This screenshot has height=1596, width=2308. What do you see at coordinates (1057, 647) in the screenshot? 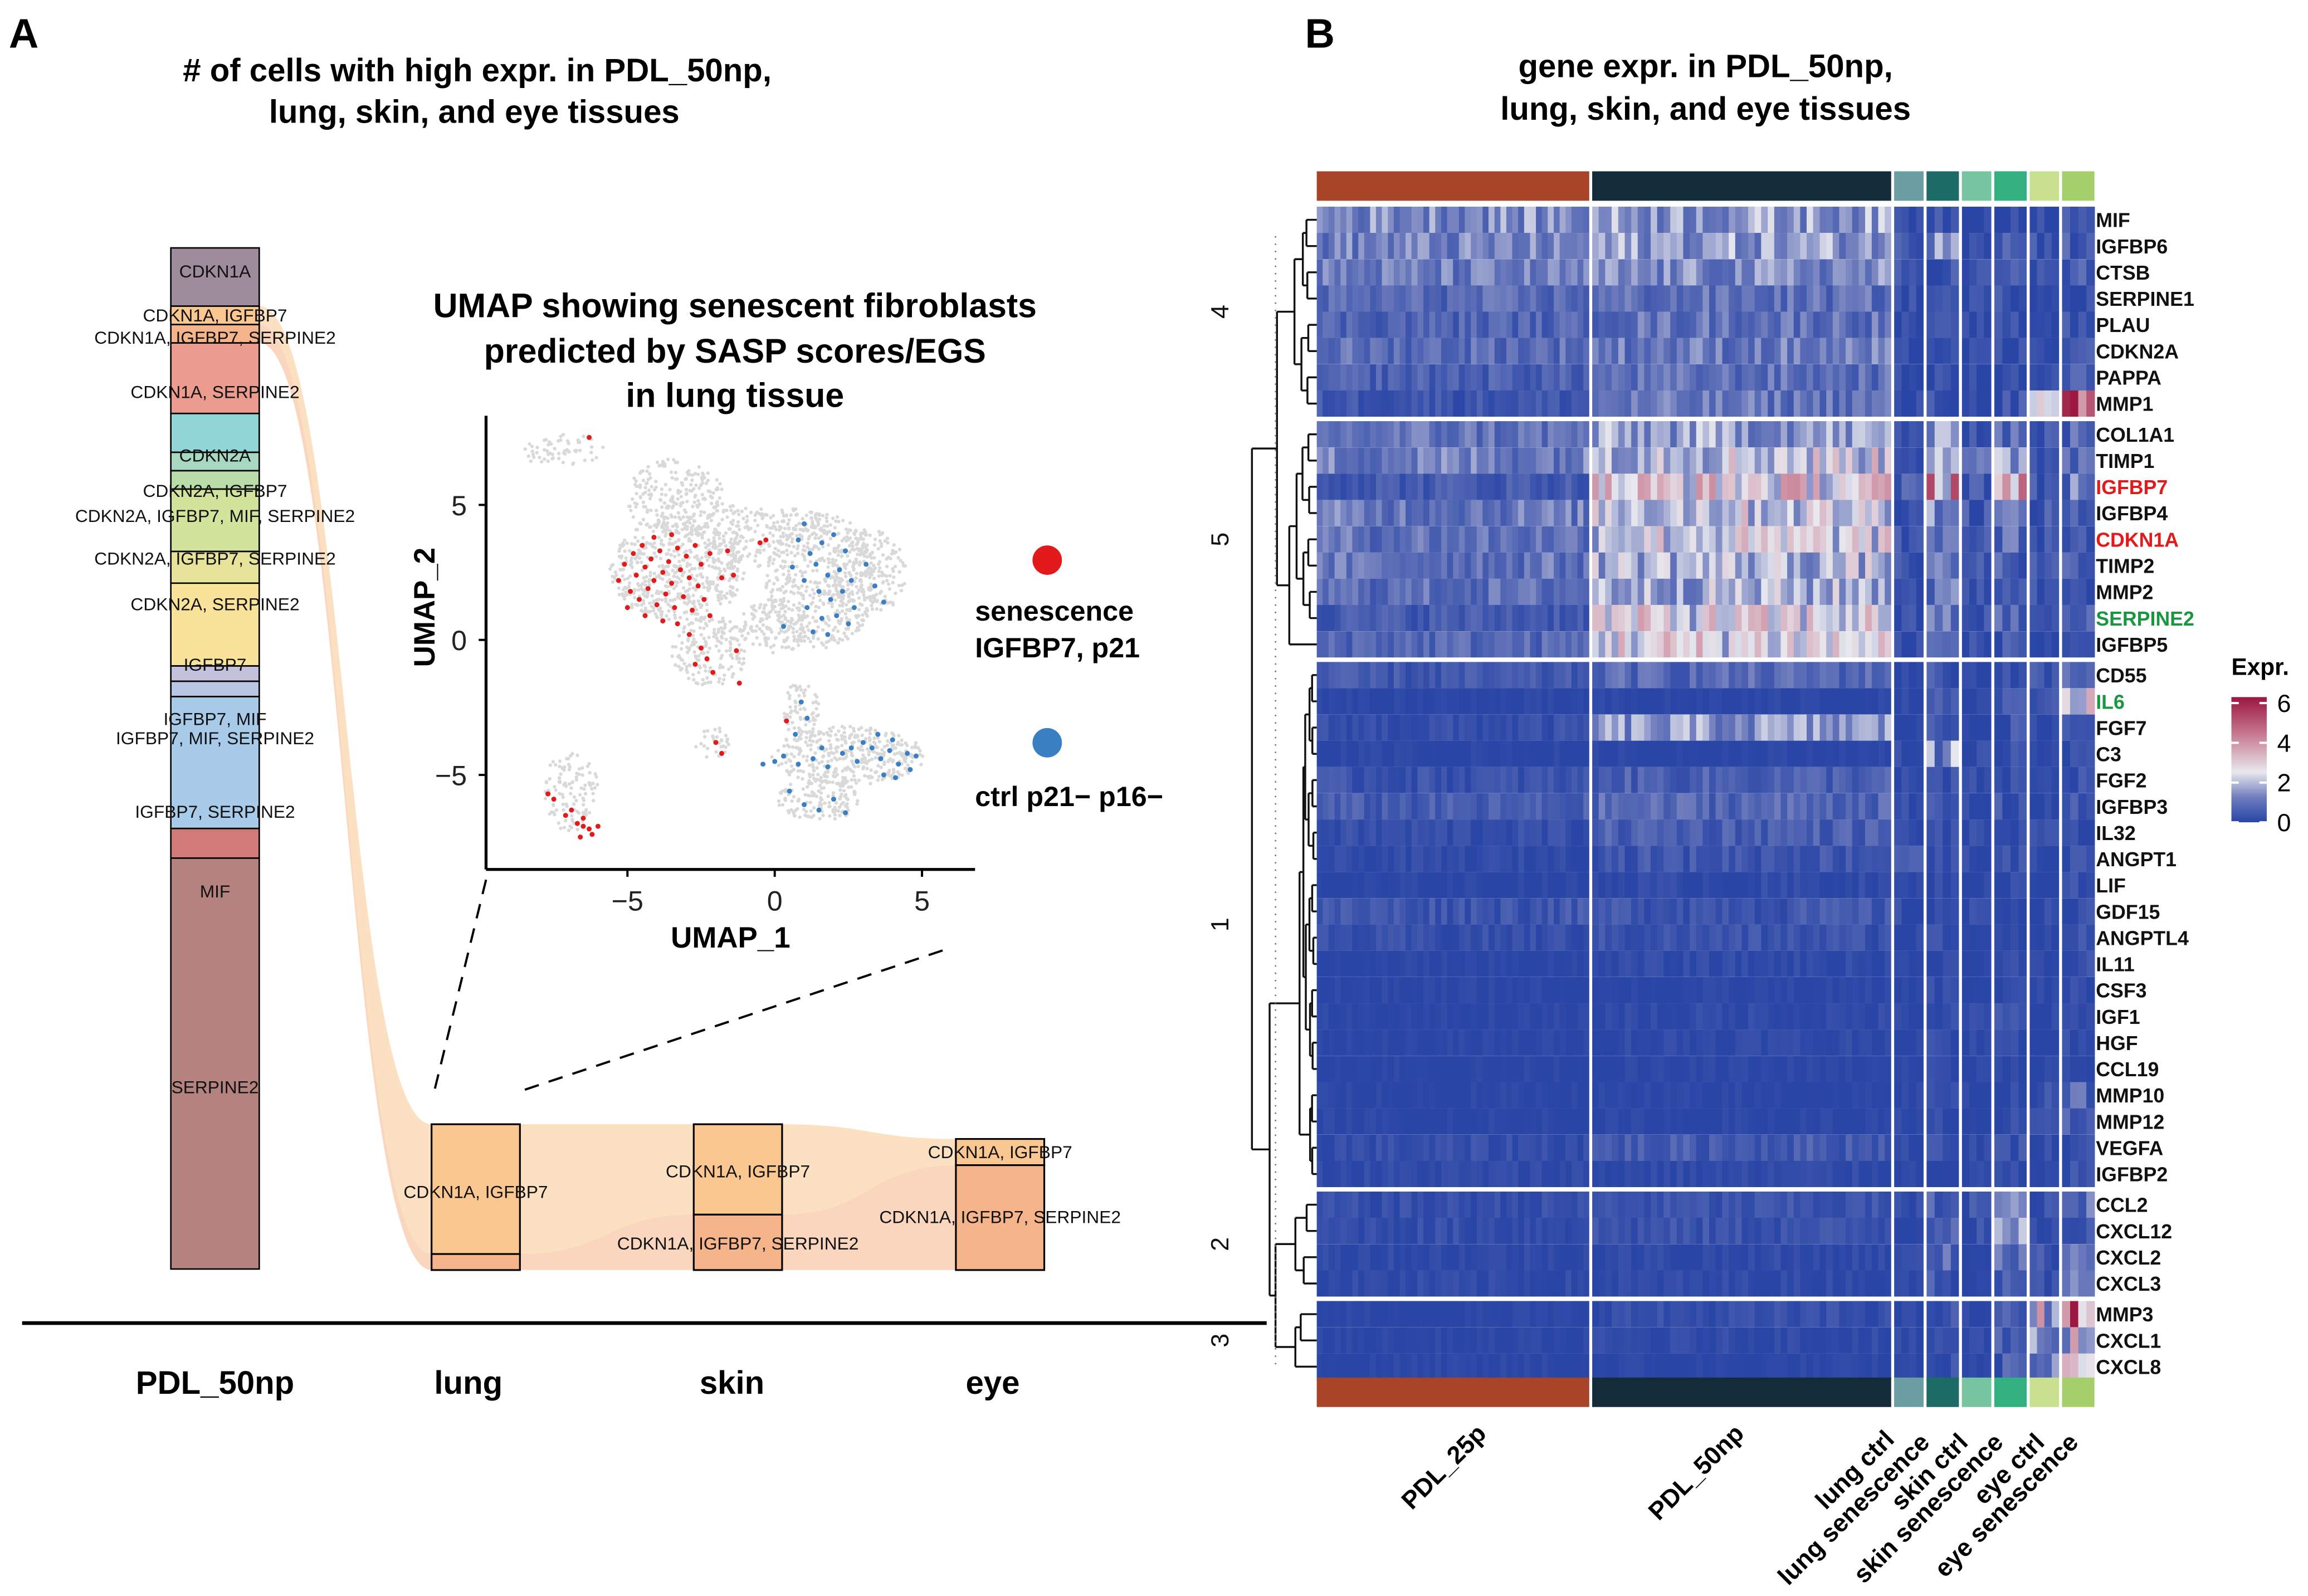
I see `umap-legend-senescence-line-2: IGFBP7, p21` at bounding box center [1057, 647].